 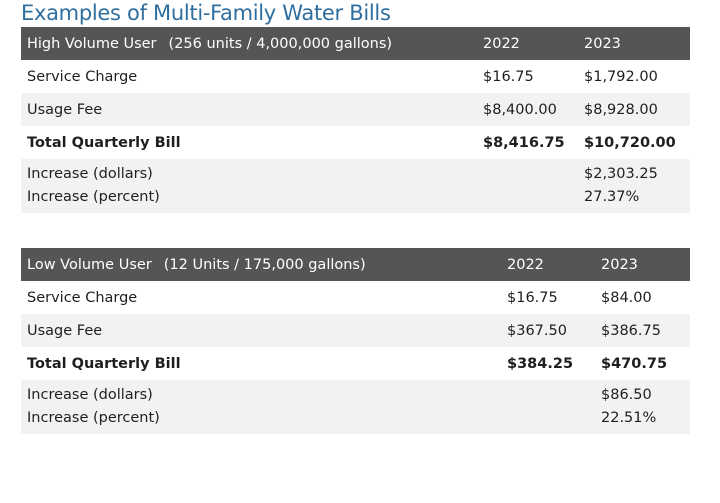 What do you see at coordinates (355, 363) in the screenshot?
I see `total-row: Total Quarterly Bill $384.25 $470.75` at bounding box center [355, 363].